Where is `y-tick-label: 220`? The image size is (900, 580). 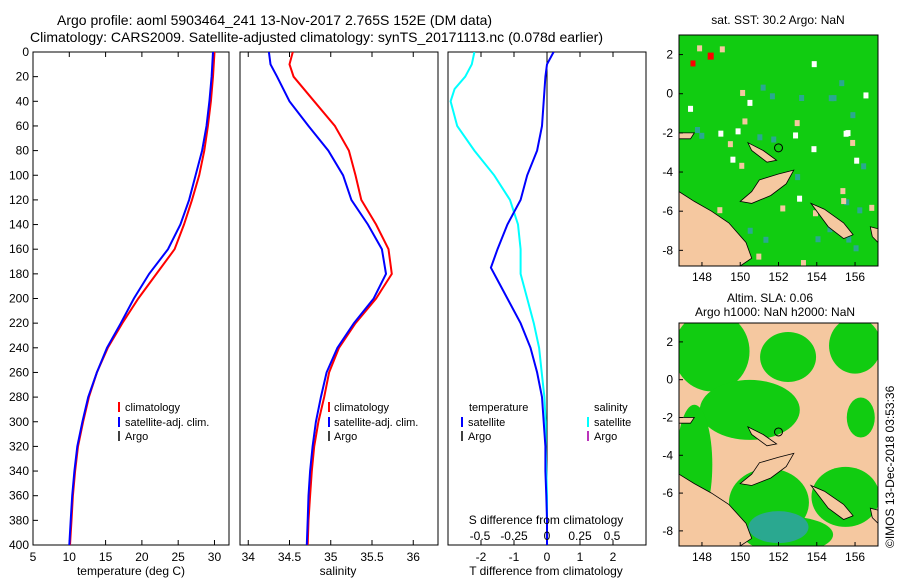 y-tick-label: 220 is located at coordinates (19, 323).